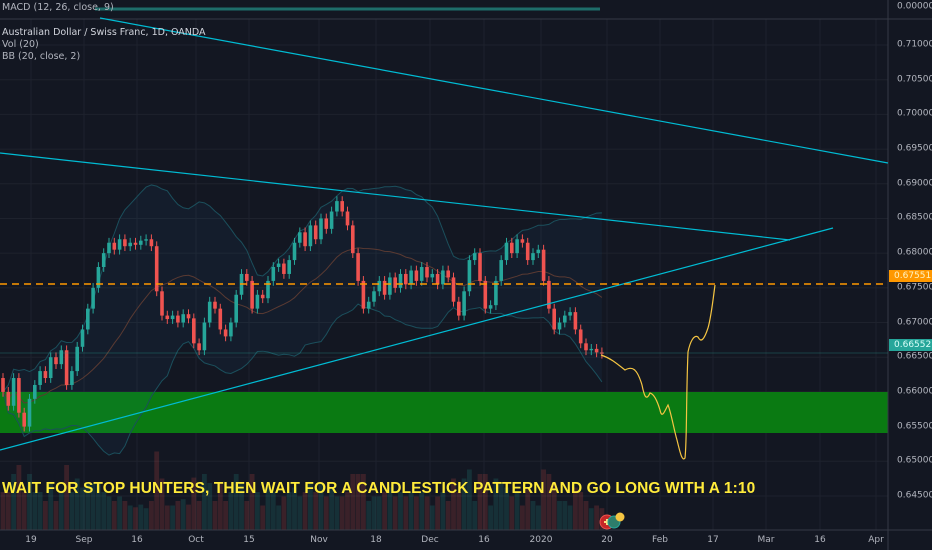 Image resolution: width=932 pixels, height=550 pixels. What do you see at coordinates (658, 372) in the screenshot?
I see `projected-path-drawing` at bounding box center [658, 372].